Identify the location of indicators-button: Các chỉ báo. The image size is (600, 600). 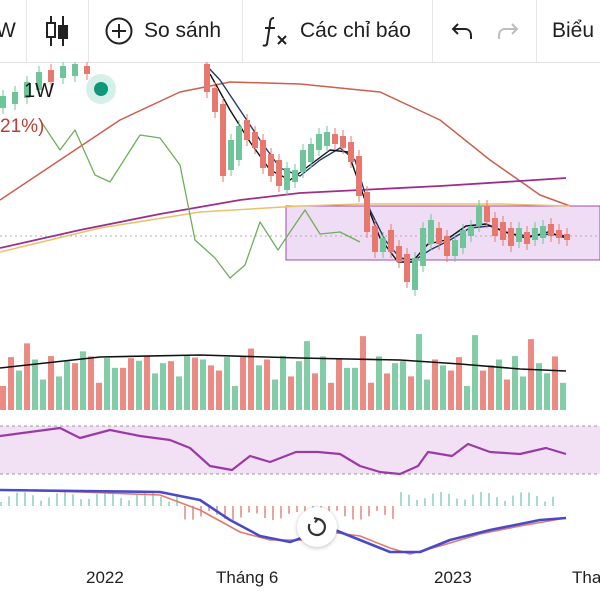
(335, 31).